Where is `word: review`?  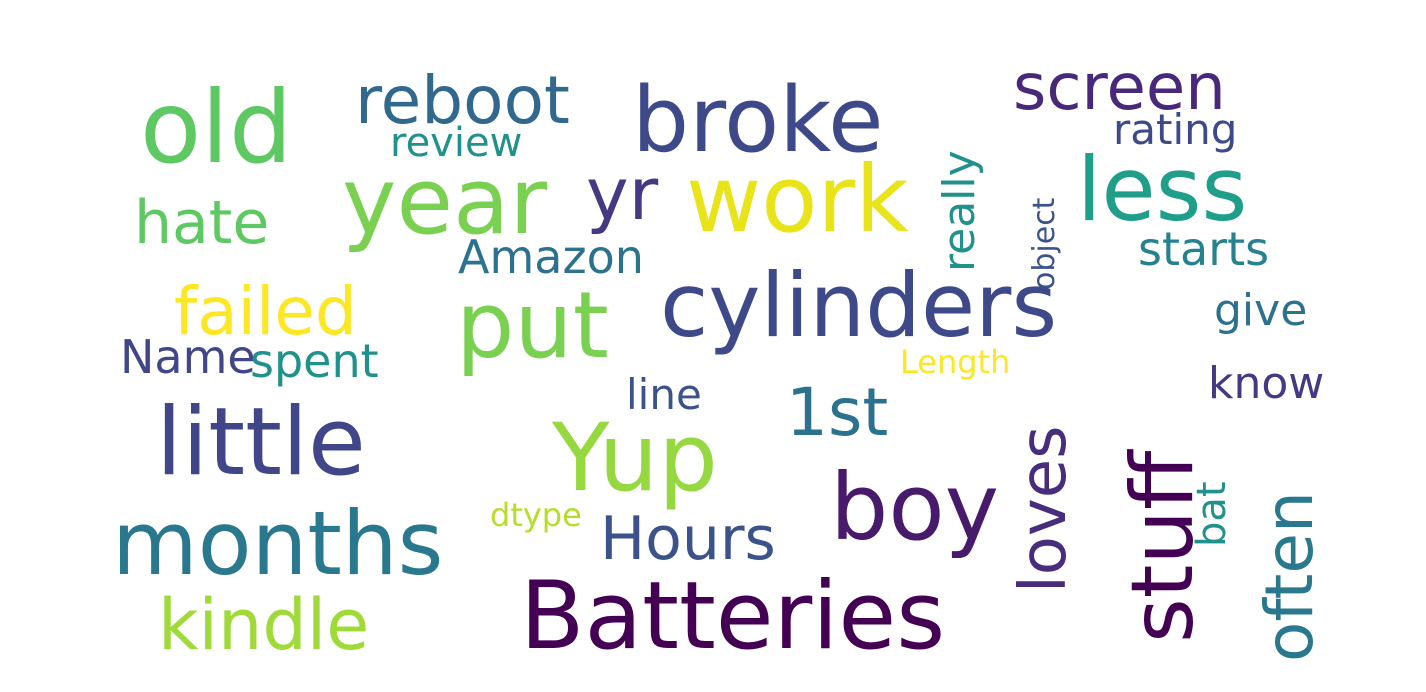 word: review is located at coordinates (456, 143).